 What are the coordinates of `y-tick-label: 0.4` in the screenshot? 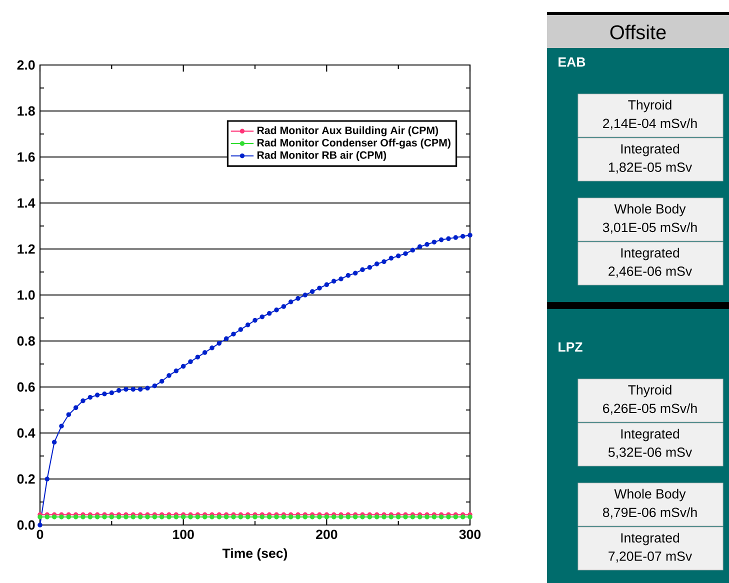 It's located at (26, 433).